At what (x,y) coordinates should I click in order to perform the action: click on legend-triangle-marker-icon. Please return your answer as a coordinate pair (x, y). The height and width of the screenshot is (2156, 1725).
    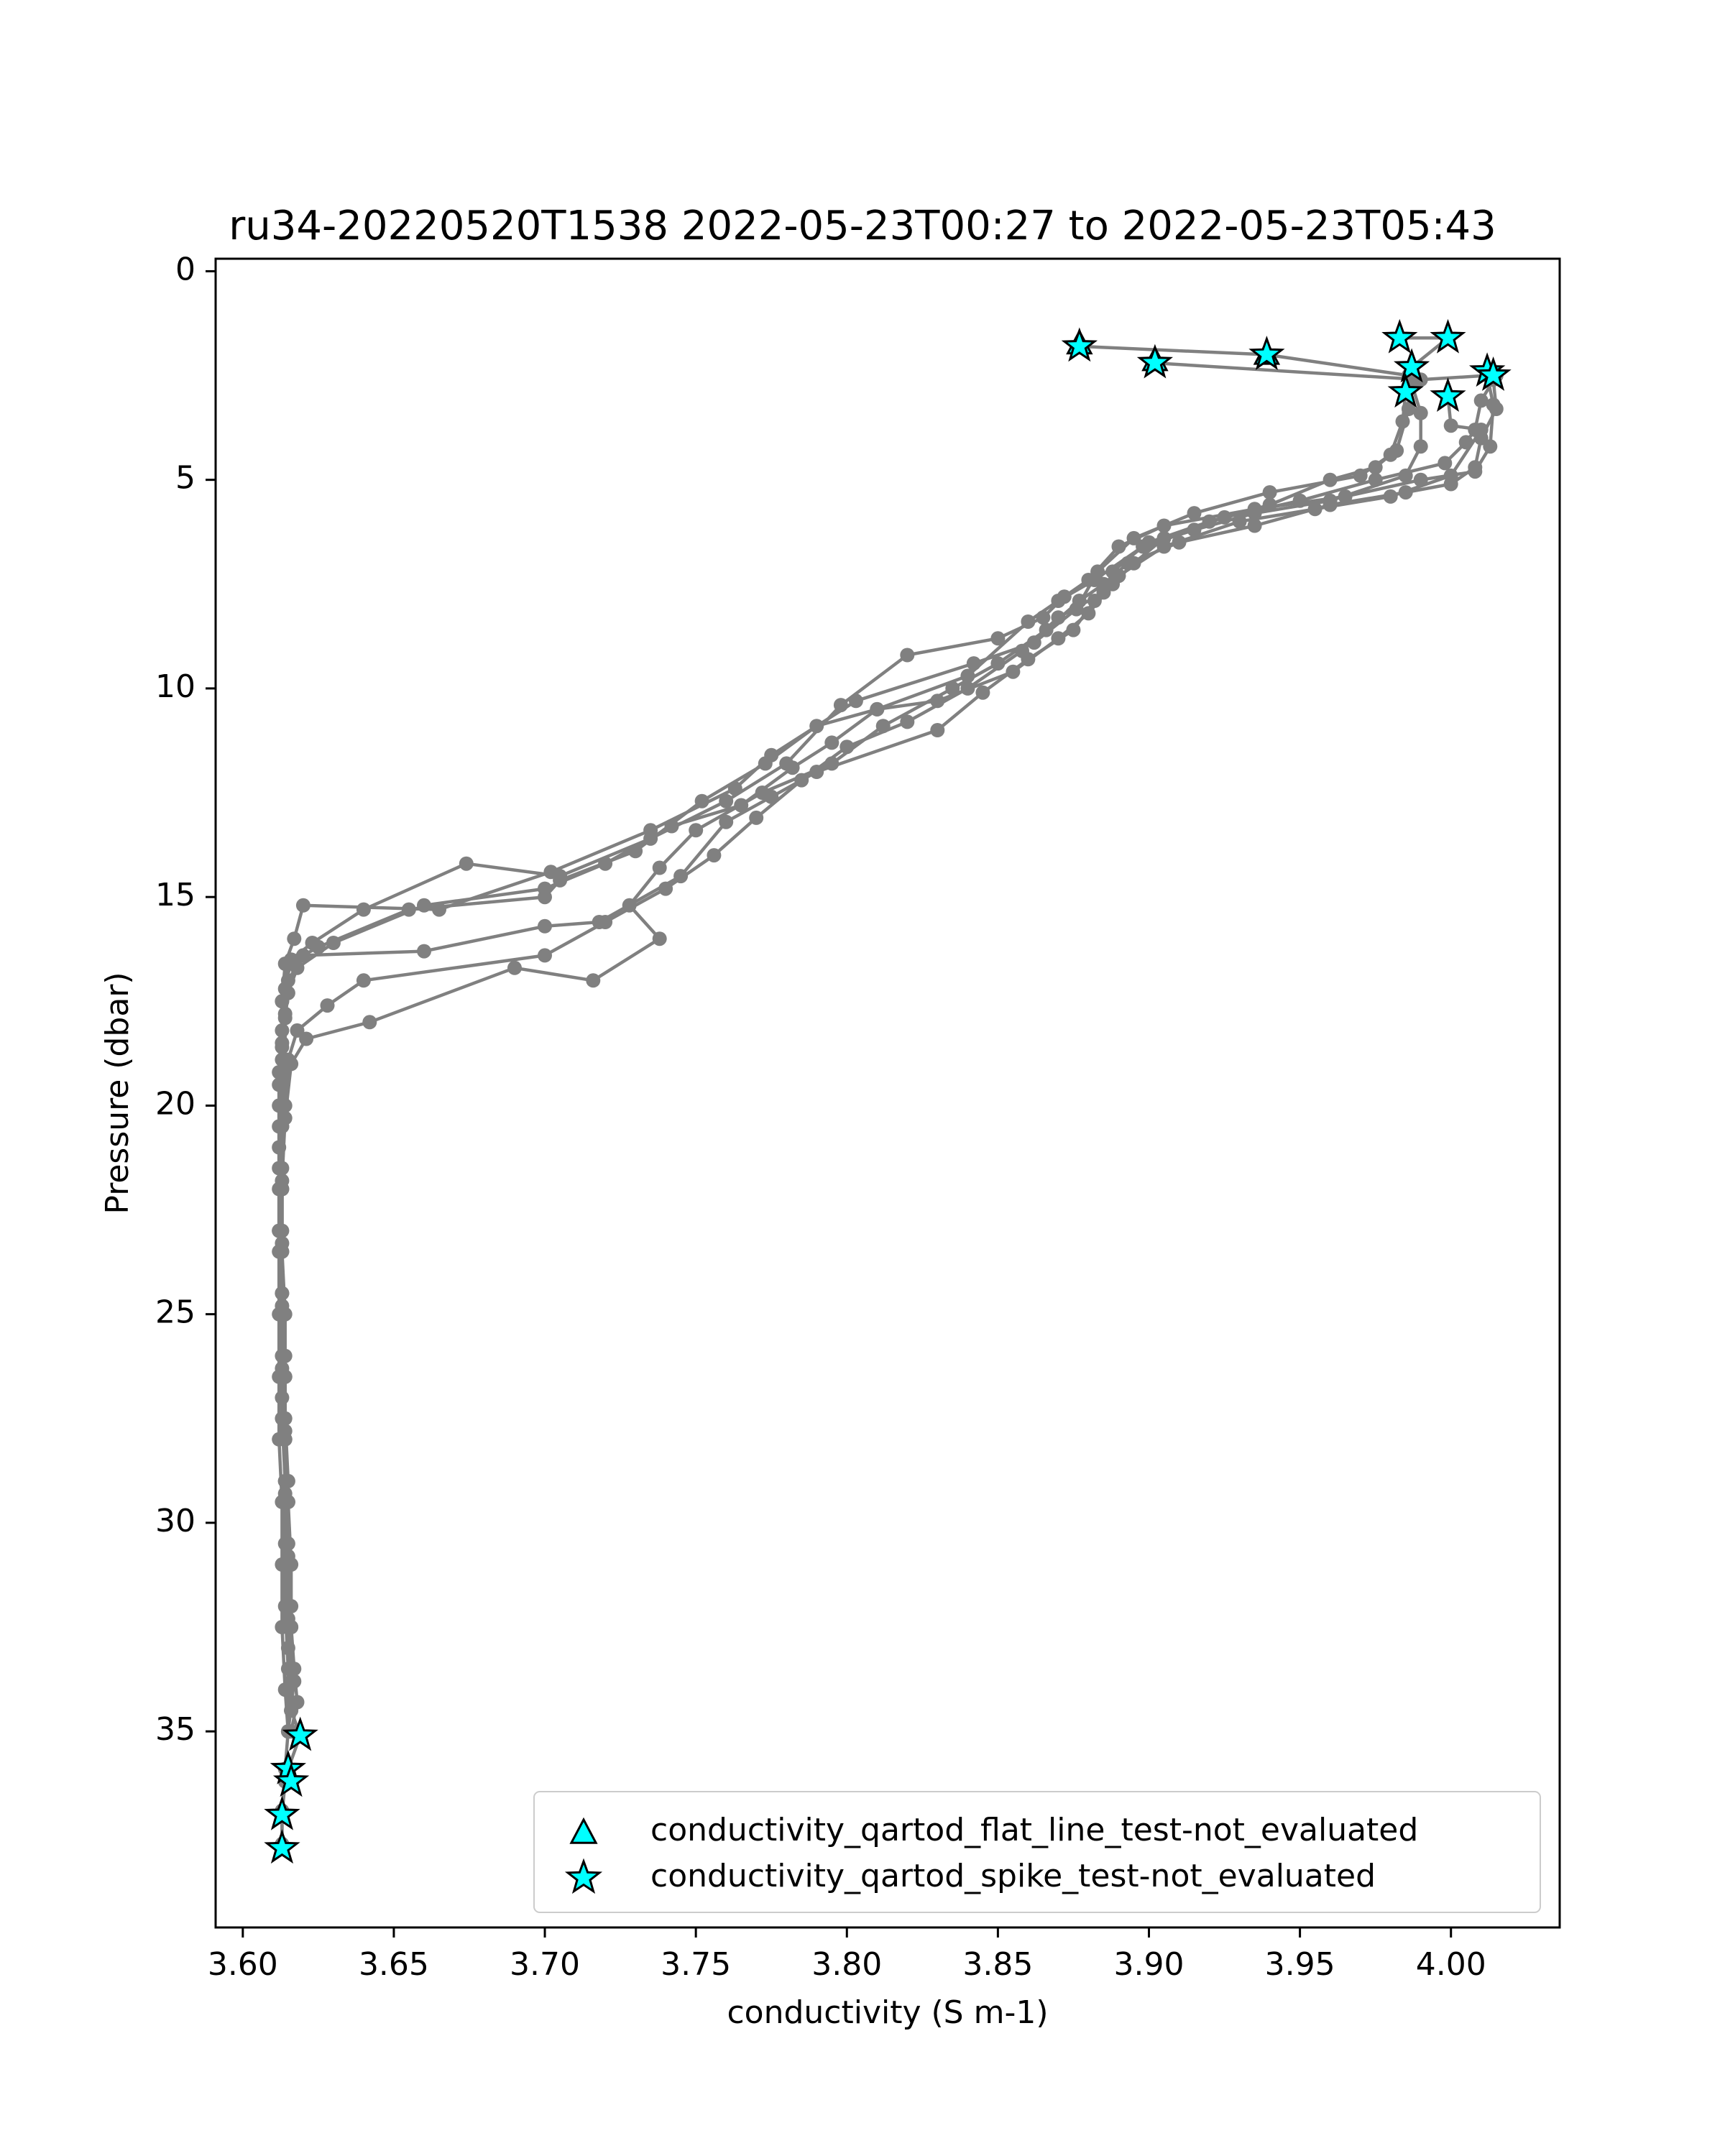
    Looking at the image, I should click on (583, 1831).